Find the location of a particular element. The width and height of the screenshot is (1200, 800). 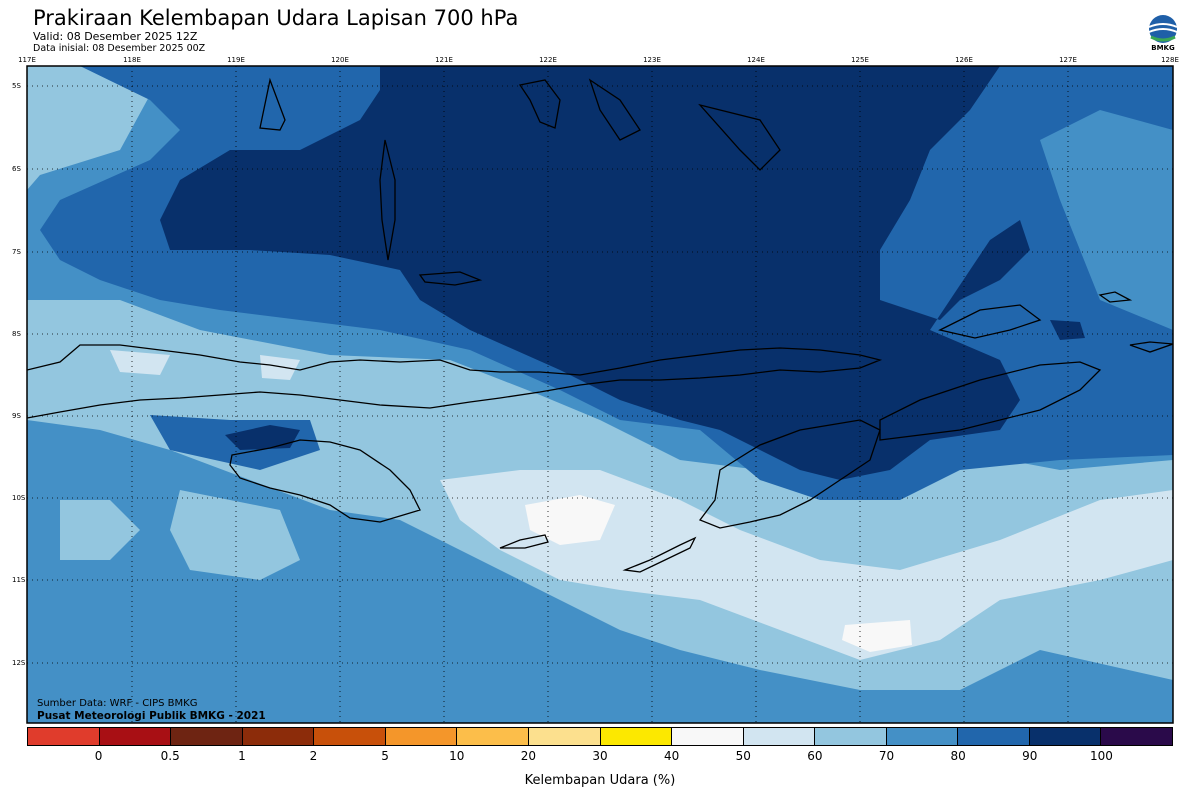

lon-label: 124E is located at coordinates (756, 60).